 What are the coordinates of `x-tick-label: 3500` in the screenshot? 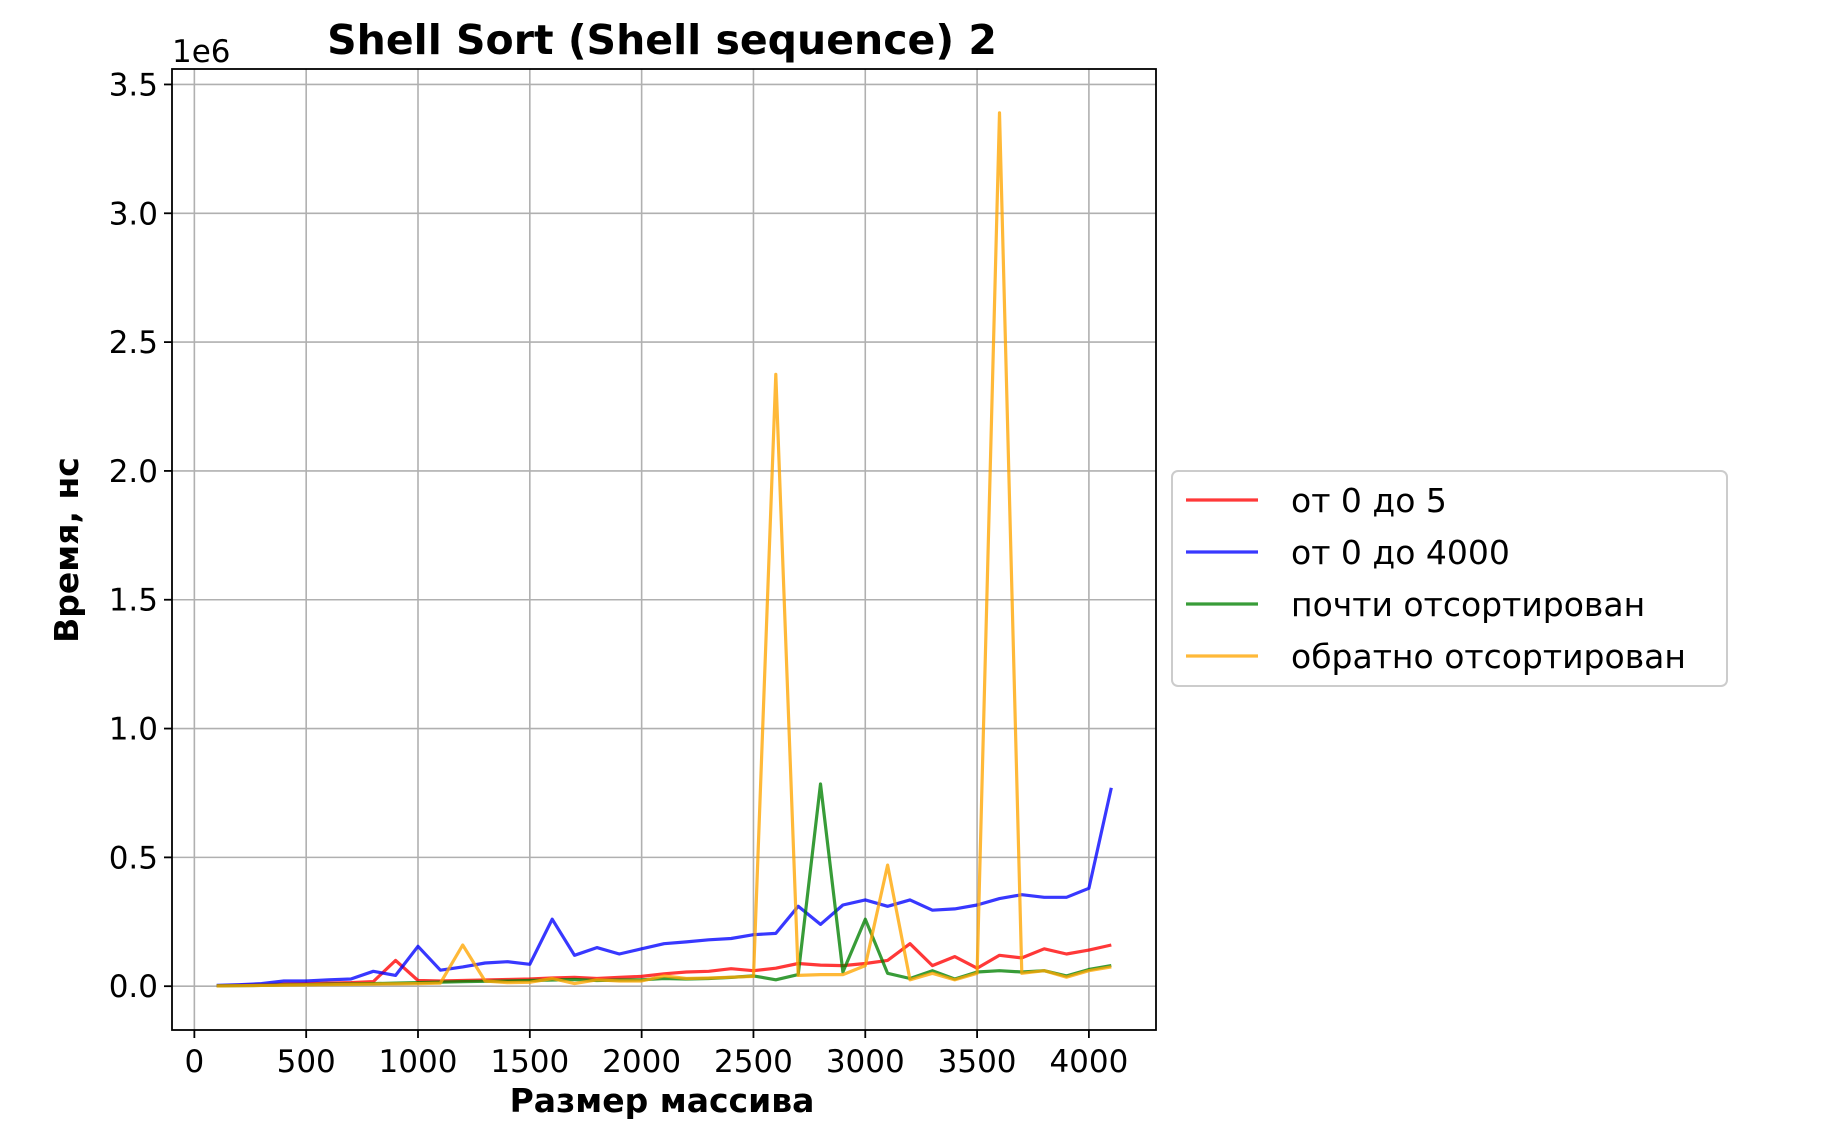 It's located at (977, 1062).